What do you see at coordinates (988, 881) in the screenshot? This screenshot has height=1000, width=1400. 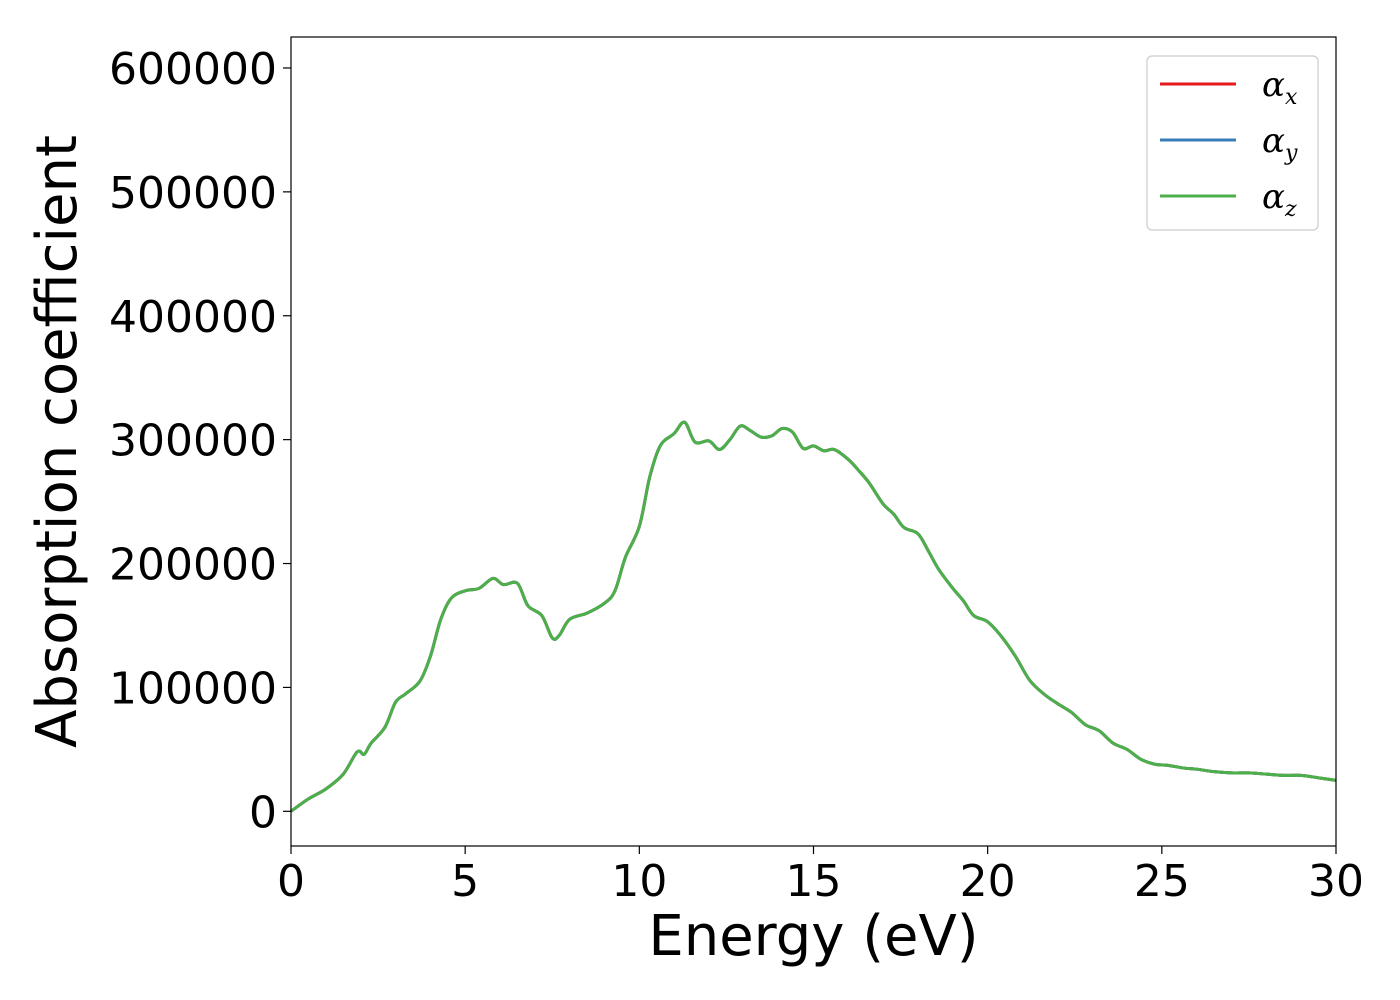 I see `x-tick-label: 20` at bounding box center [988, 881].